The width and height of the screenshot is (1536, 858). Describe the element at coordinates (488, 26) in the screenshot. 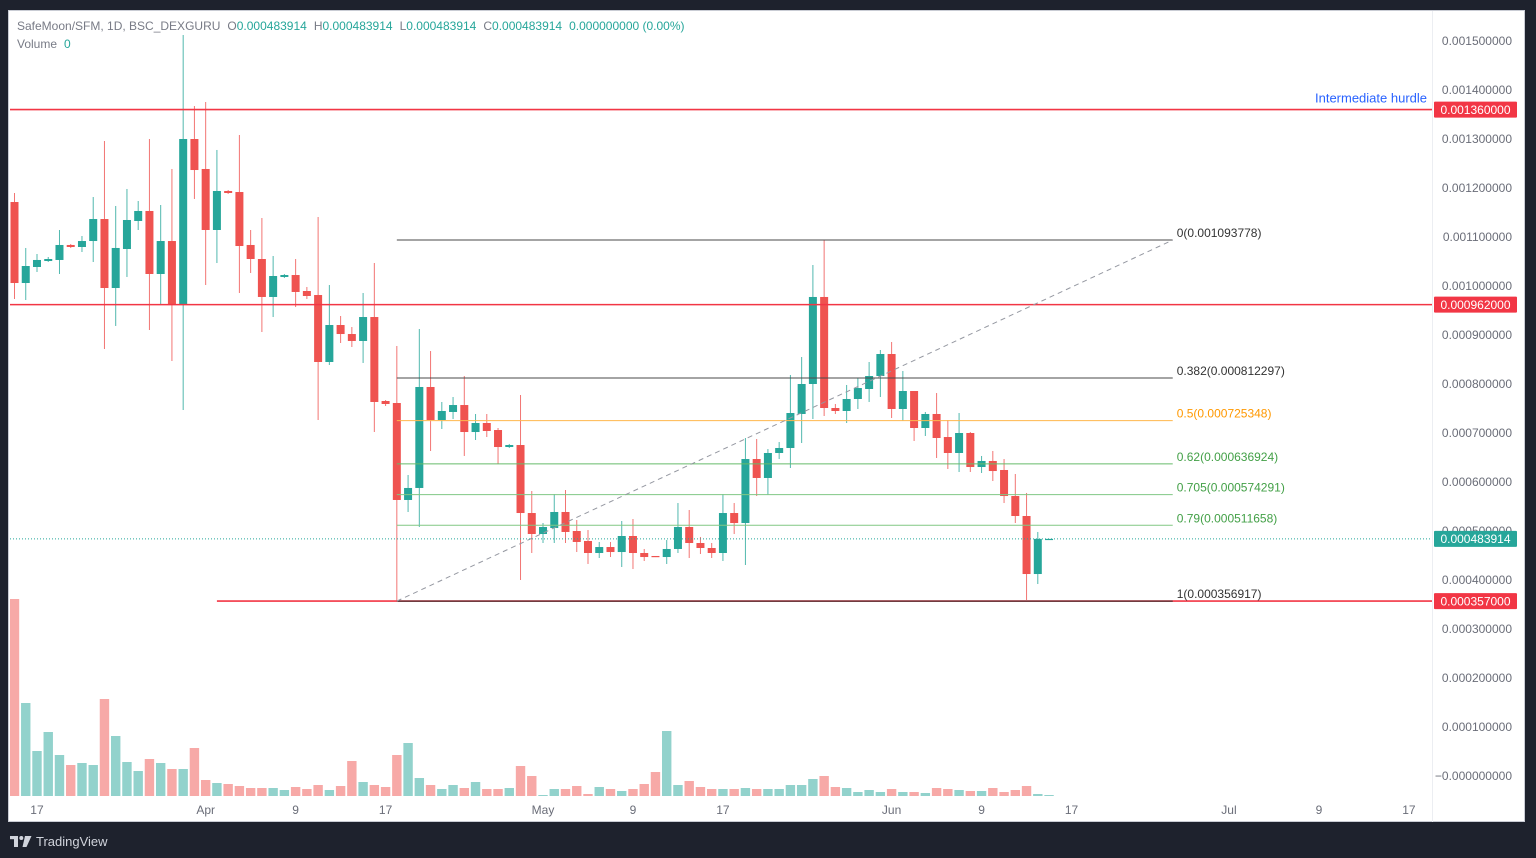

I see `close-label: C` at that location.